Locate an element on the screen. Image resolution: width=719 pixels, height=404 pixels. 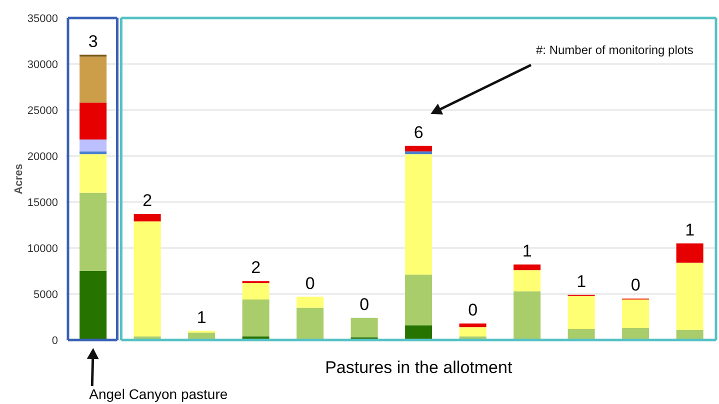
y-tick-label: 30000 is located at coordinates (42, 64).